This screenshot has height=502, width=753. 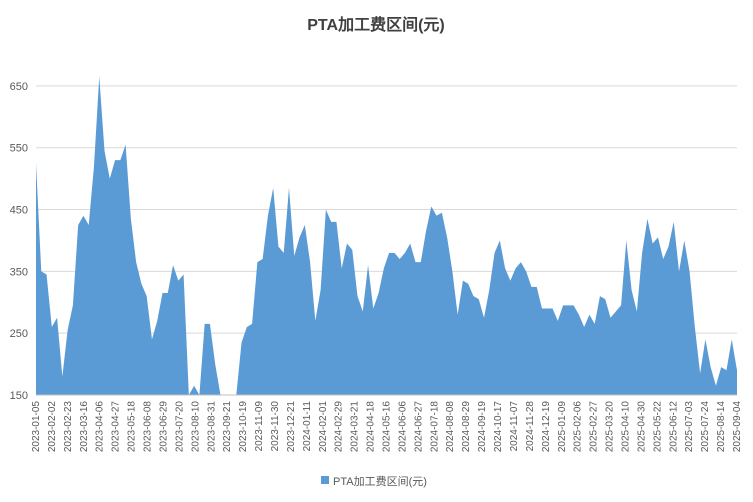 I want to click on x-tick-label: 2025-02-06, so click(x=578, y=427).